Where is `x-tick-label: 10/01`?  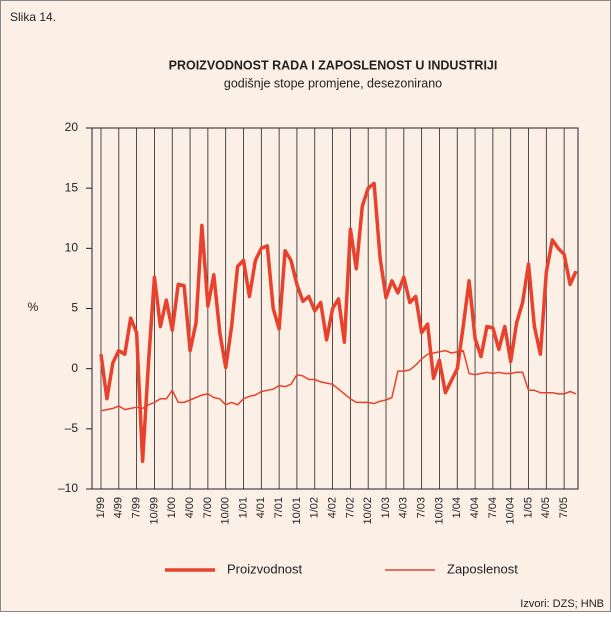
x-tick-label: 10/01 is located at coordinates (297, 511).